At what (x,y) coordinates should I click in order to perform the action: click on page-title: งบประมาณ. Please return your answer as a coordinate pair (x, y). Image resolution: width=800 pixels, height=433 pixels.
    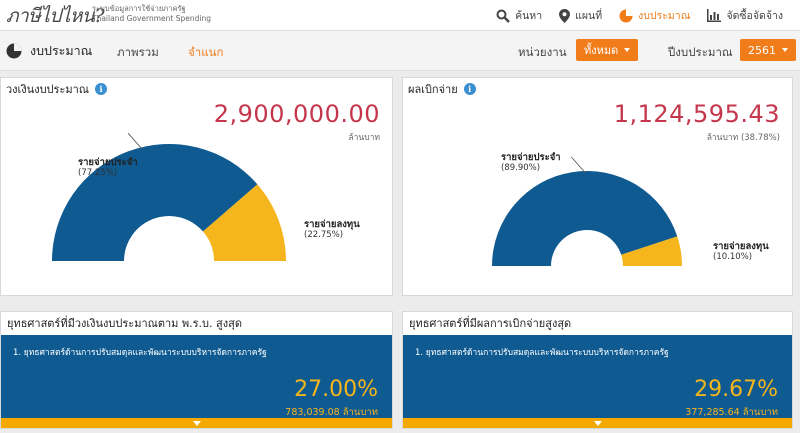
    Looking at the image, I should click on (49, 51).